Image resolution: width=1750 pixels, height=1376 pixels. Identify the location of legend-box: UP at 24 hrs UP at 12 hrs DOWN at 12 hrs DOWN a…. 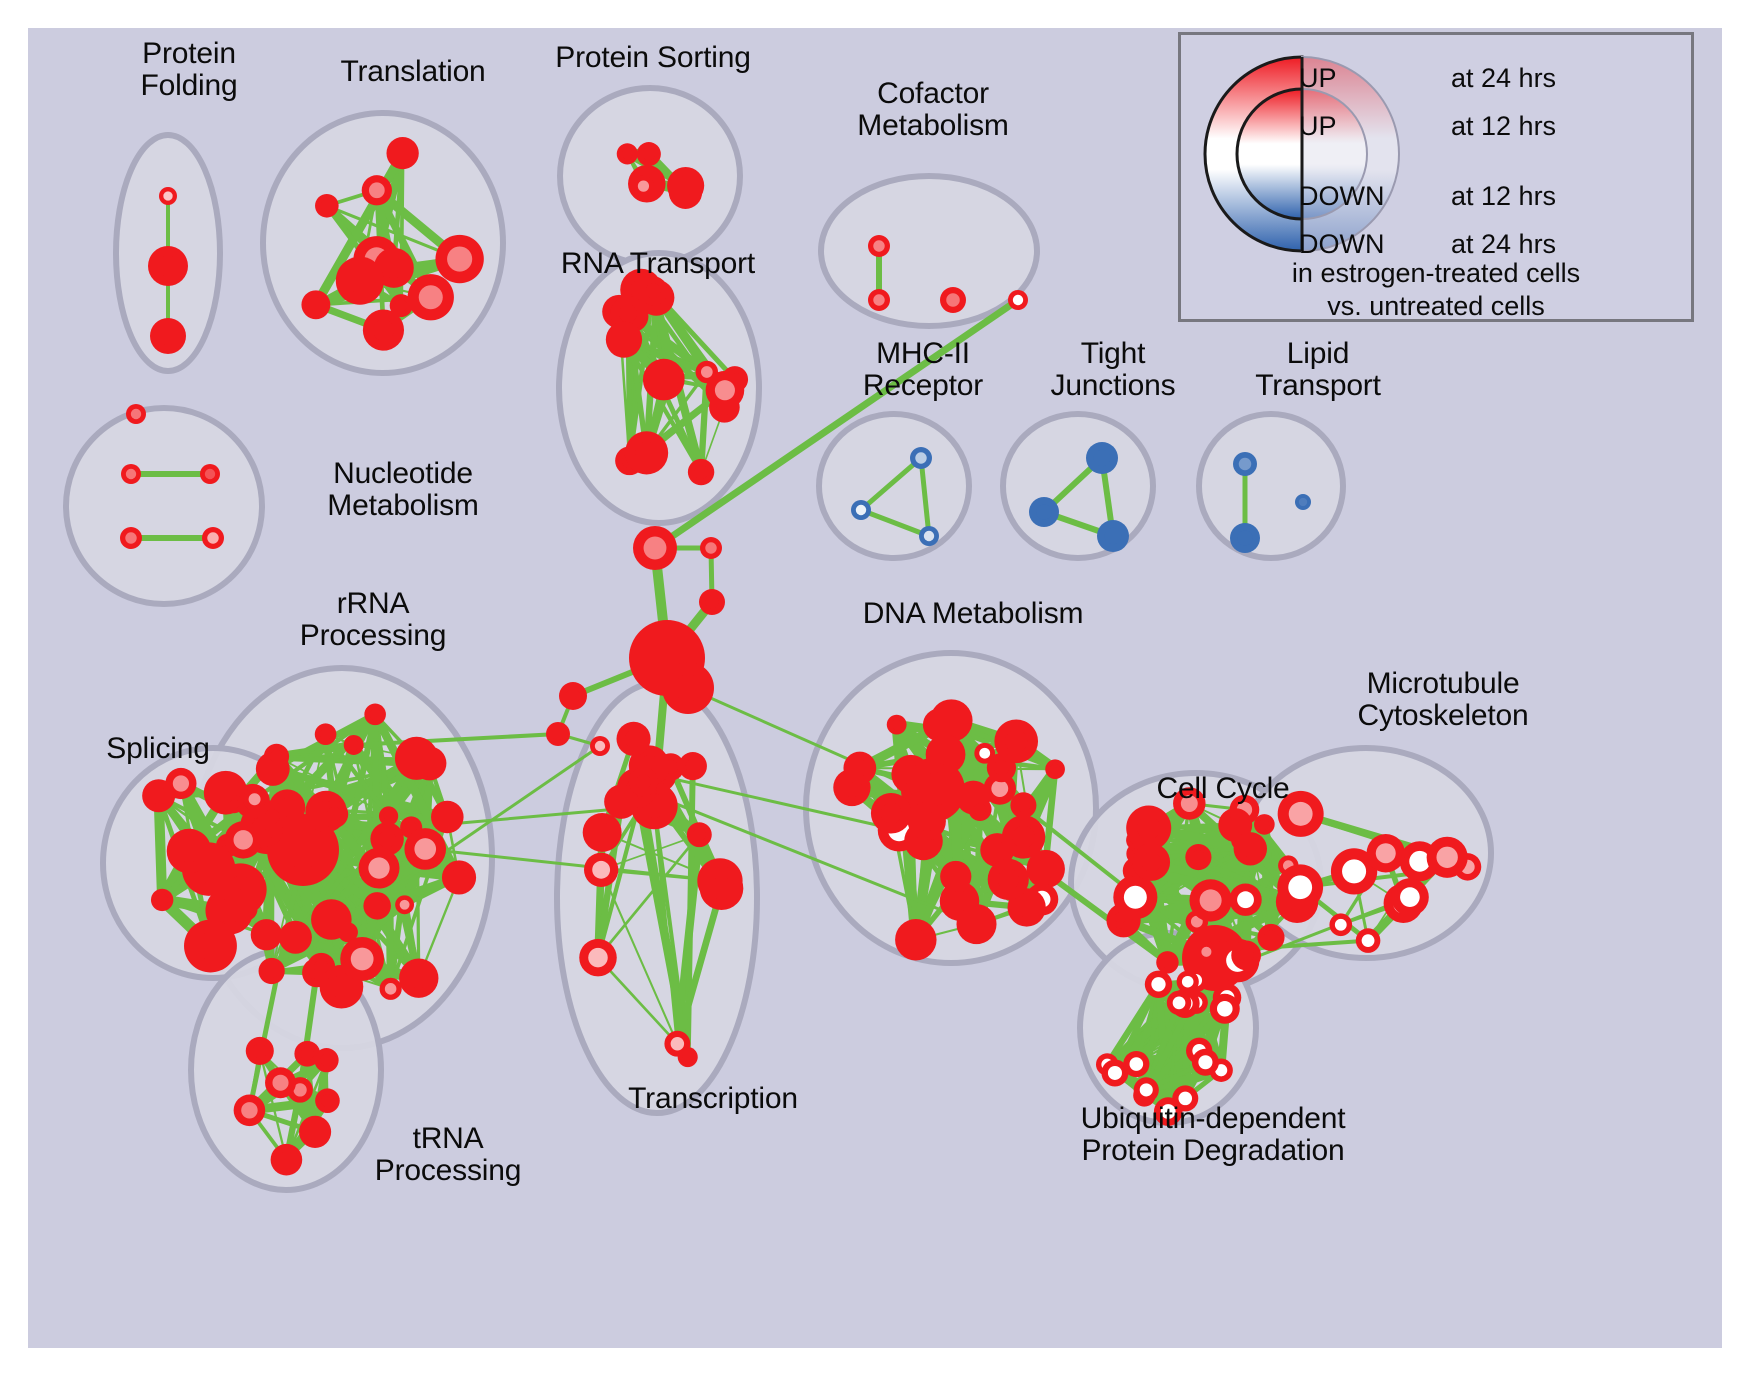
(1436, 177).